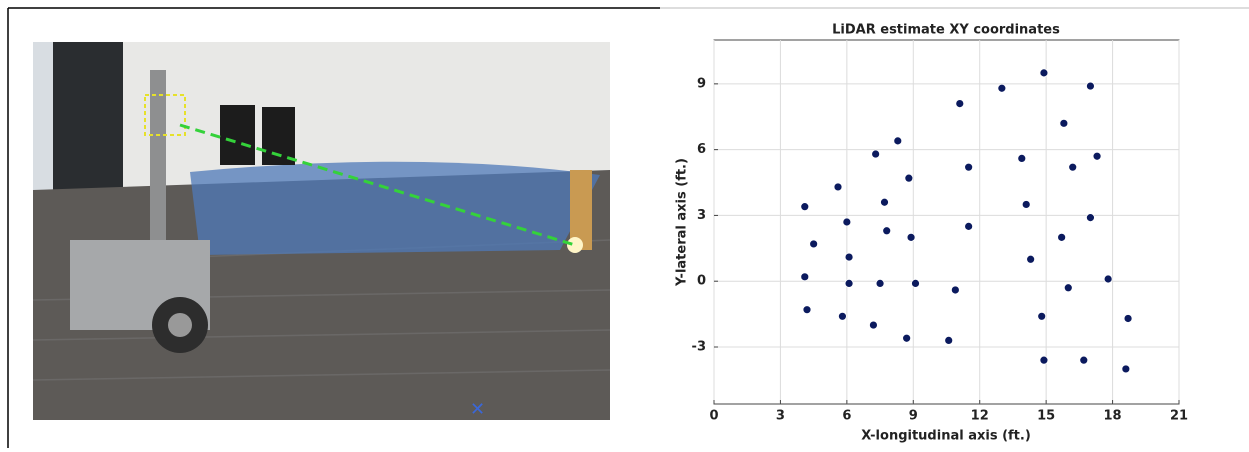 This screenshot has height=452, width=1249. I want to click on x-axis-label: X-longitudinal axis (ft.), so click(946, 436).